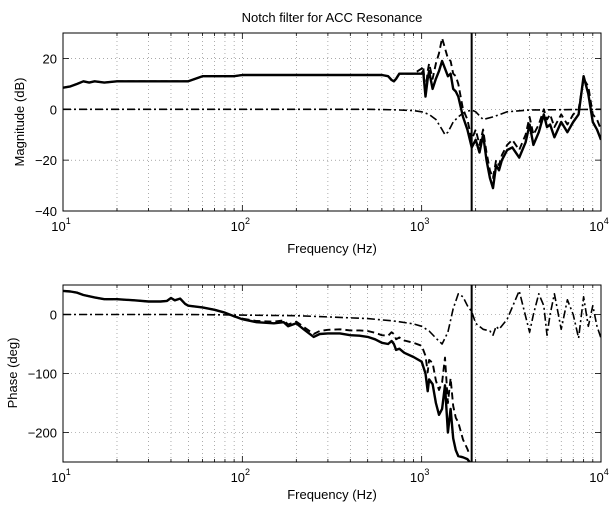 Image resolution: width=611 pixels, height=506 pixels. Describe the element at coordinates (46, 160) in the screenshot. I see `y-tick-label: −20` at that location.